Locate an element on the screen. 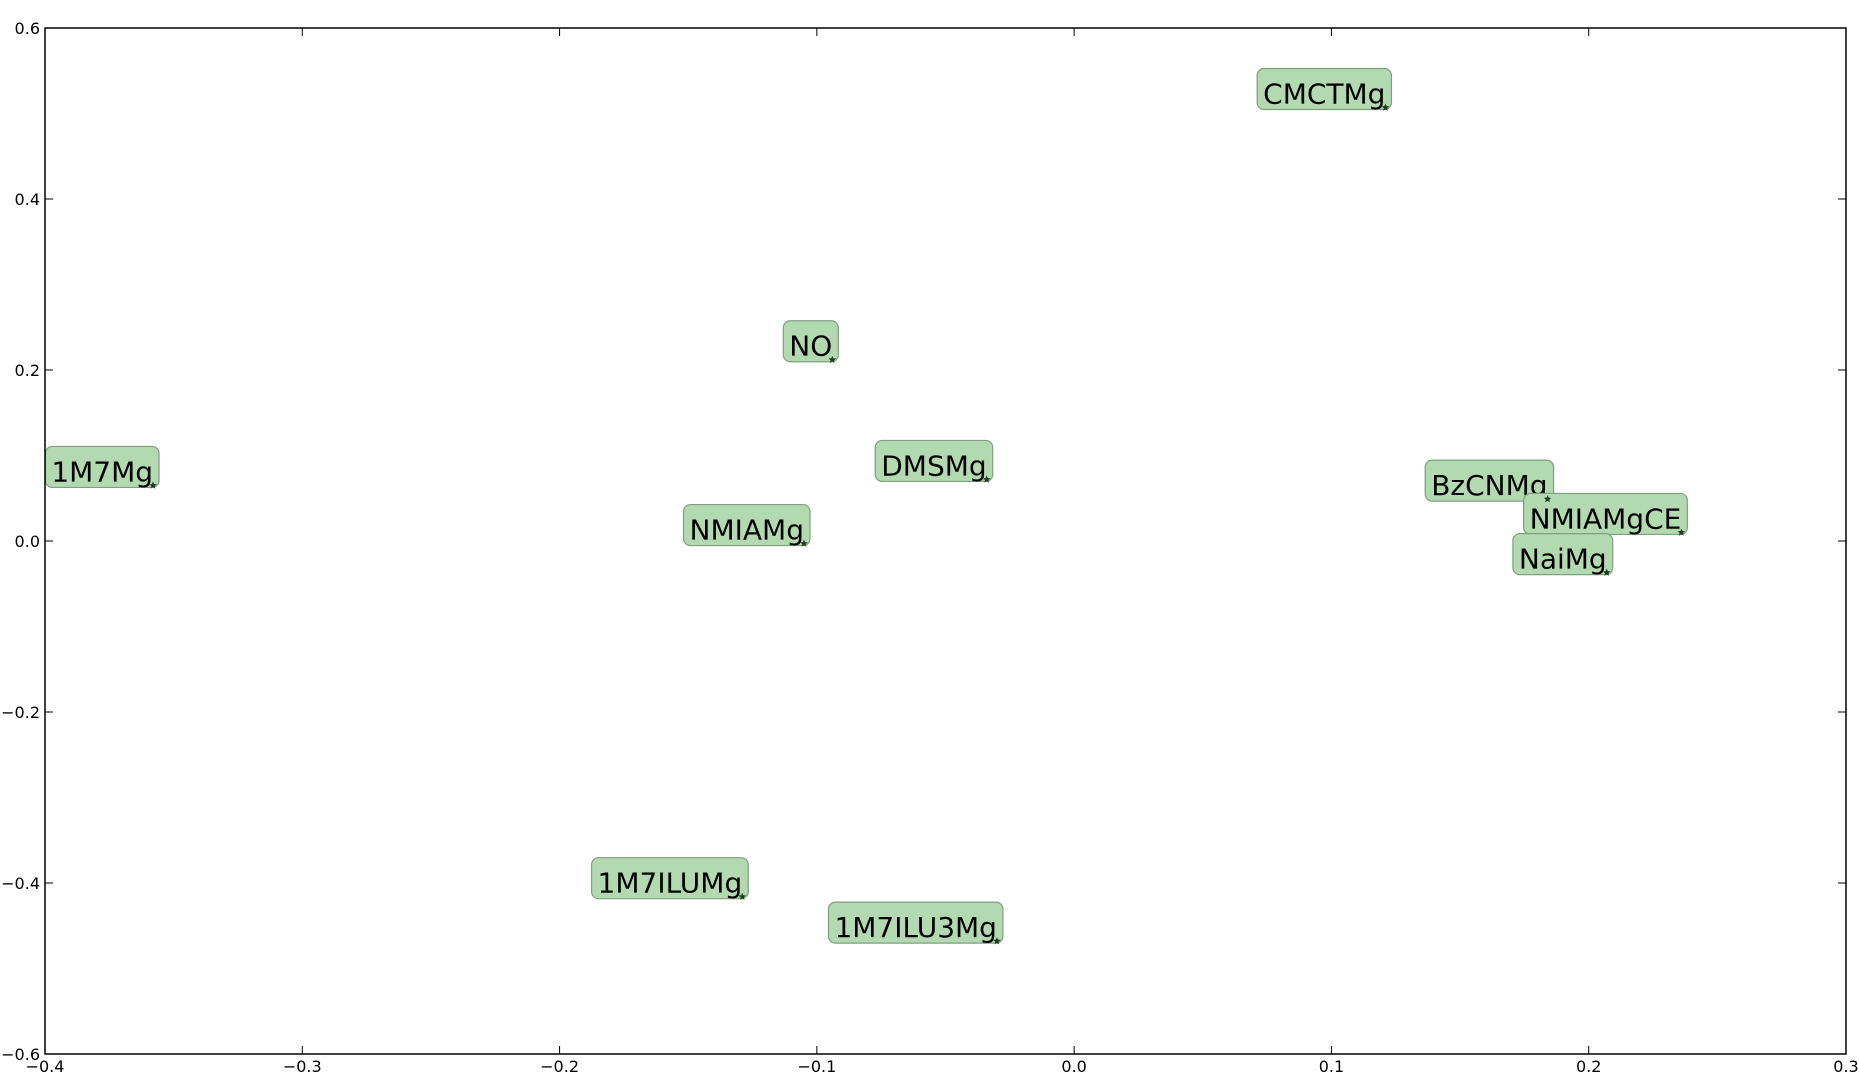 This screenshot has width=1859, height=1080. x-tick-label: 0.0 is located at coordinates (1073, 1066).